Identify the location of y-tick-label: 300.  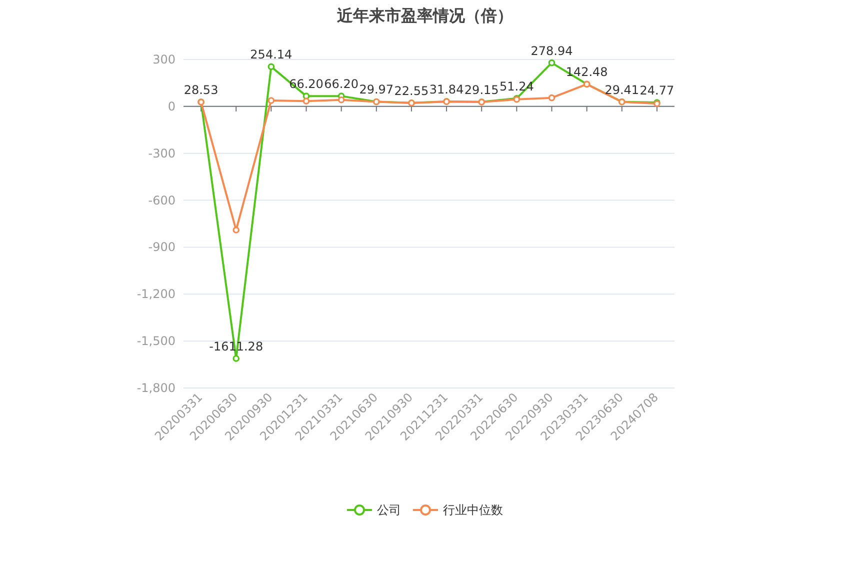
(164, 59).